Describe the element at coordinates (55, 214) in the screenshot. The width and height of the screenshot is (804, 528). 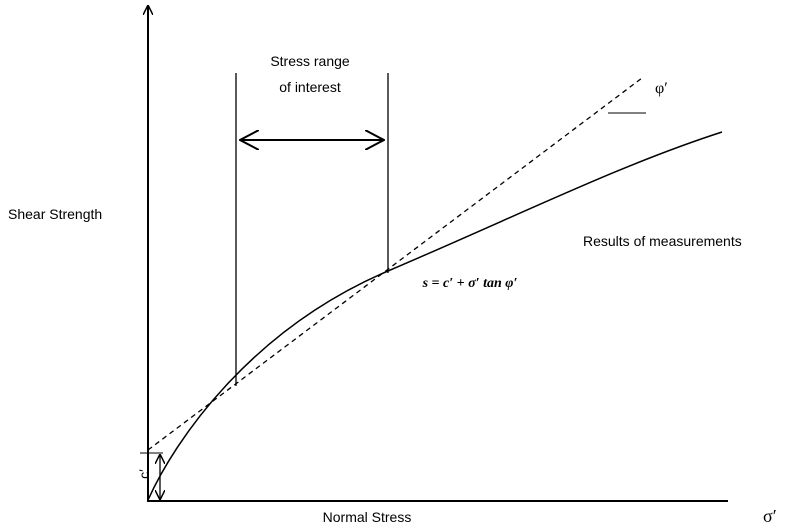
I see `y-axis-label: Shear Strength` at that location.